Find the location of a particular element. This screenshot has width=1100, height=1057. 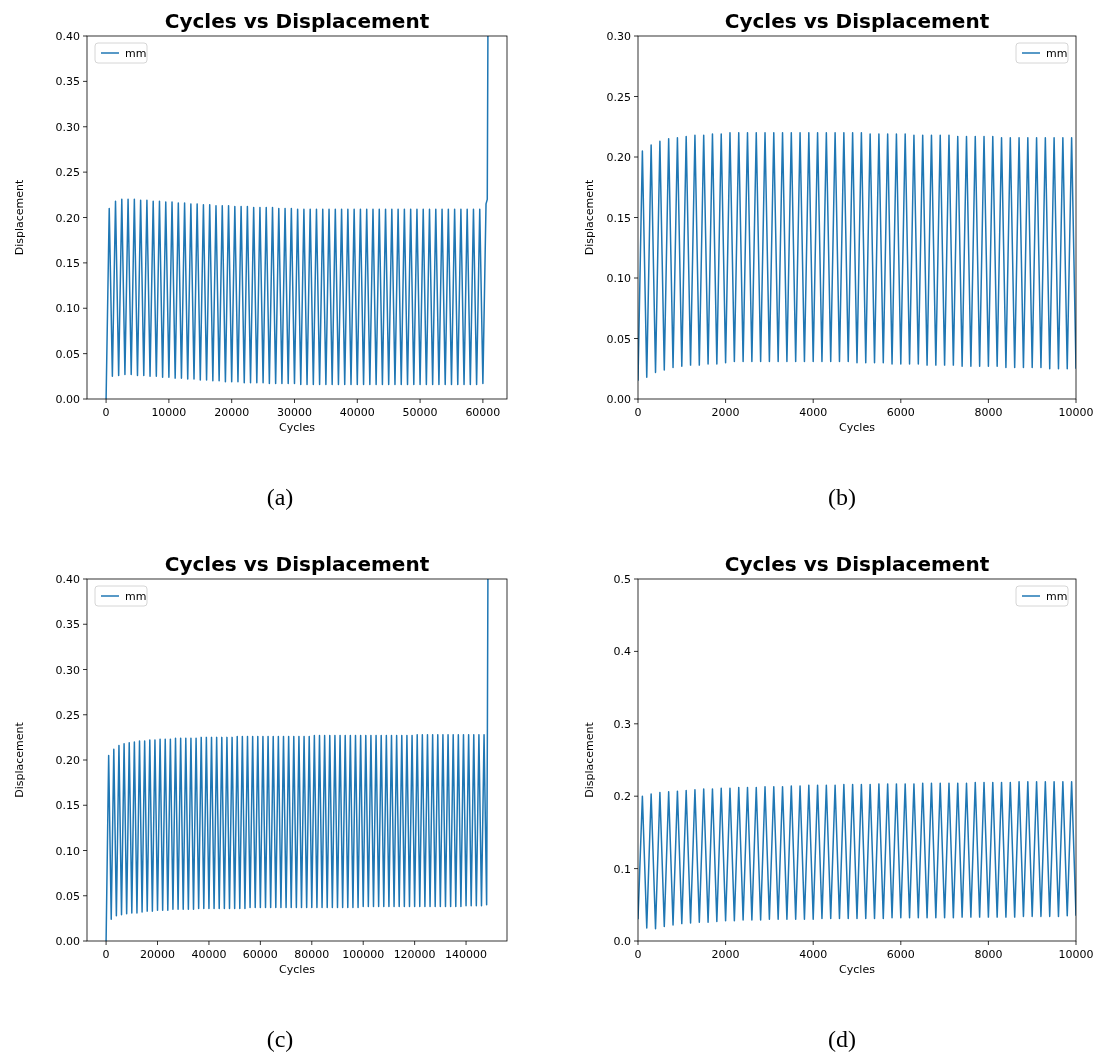

y-tick-label: 0.0 is located at coordinates (622, 941).